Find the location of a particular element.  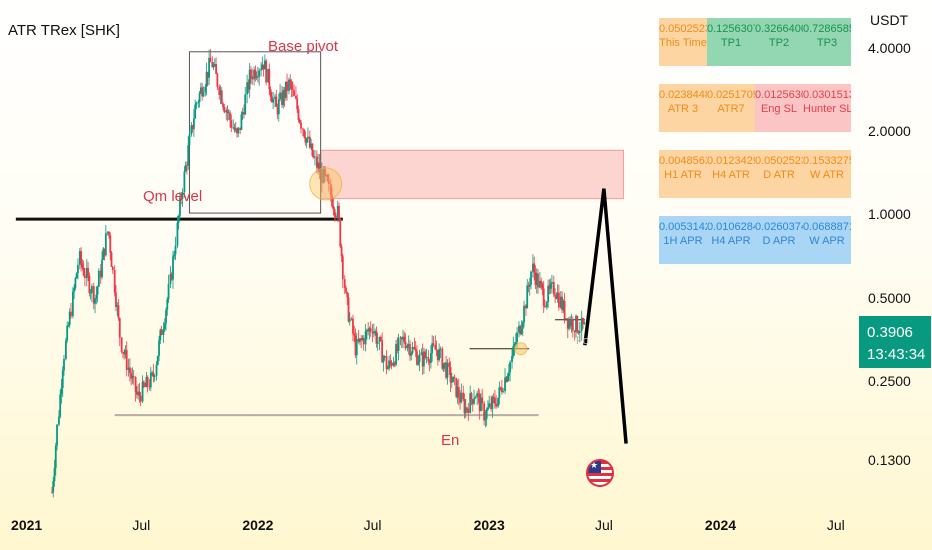

us-flag-icon: ★ is located at coordinates (600, 473).